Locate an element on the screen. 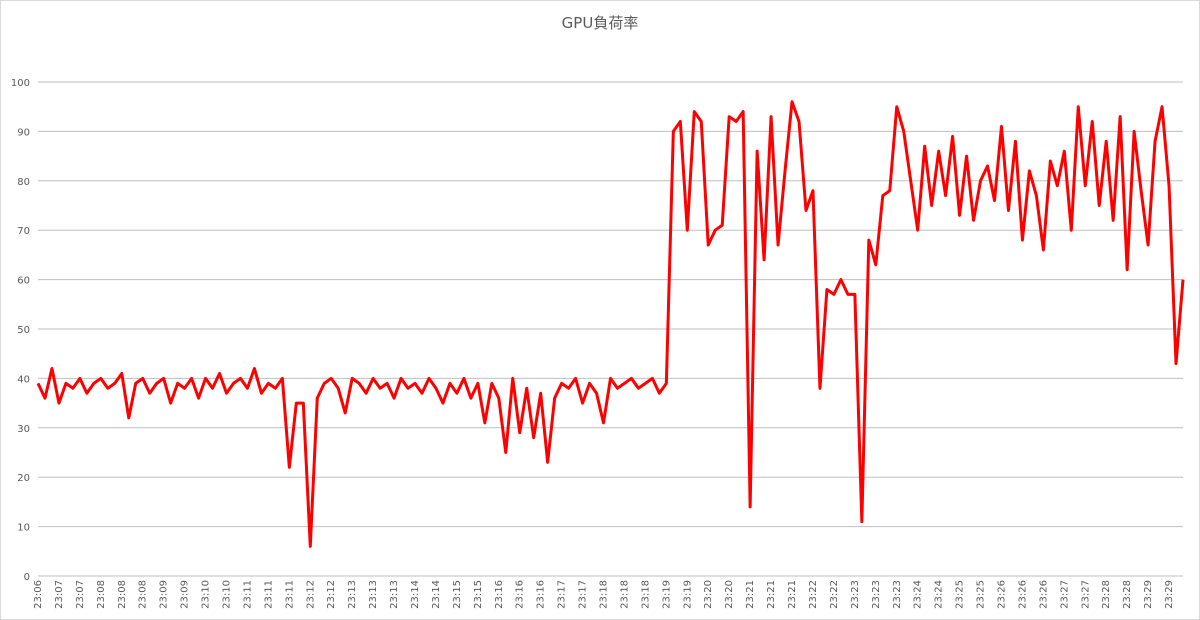 The height and width of the screenshot is (620, 1200). y-tick-label: 10 is located at coordinates (23, 528).